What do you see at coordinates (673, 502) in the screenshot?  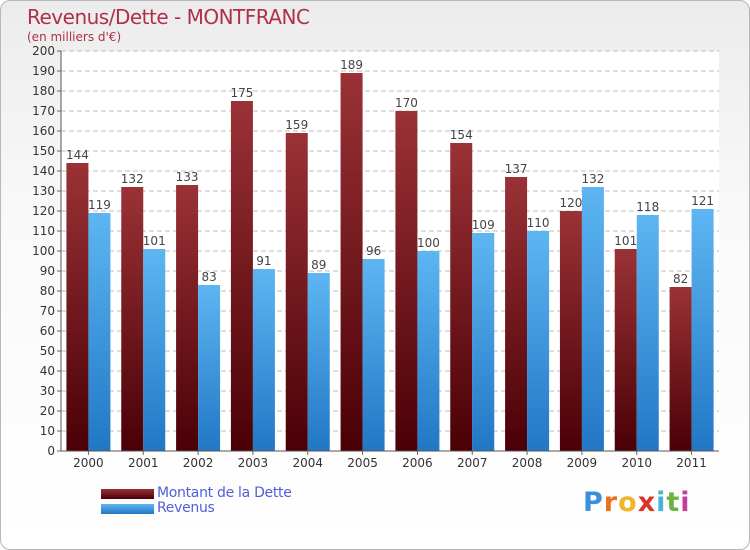 I see `logo-letter: t` at bounding box center [673, 502].